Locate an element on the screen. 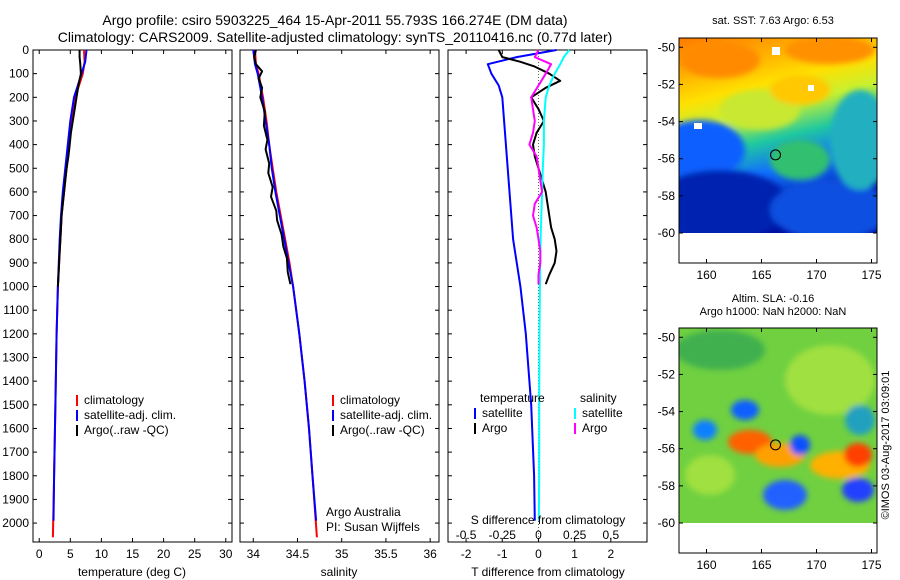 The height and width of the screenshot is (580, 900). x-tick-label: 5 is located at coordinates (70, 554).